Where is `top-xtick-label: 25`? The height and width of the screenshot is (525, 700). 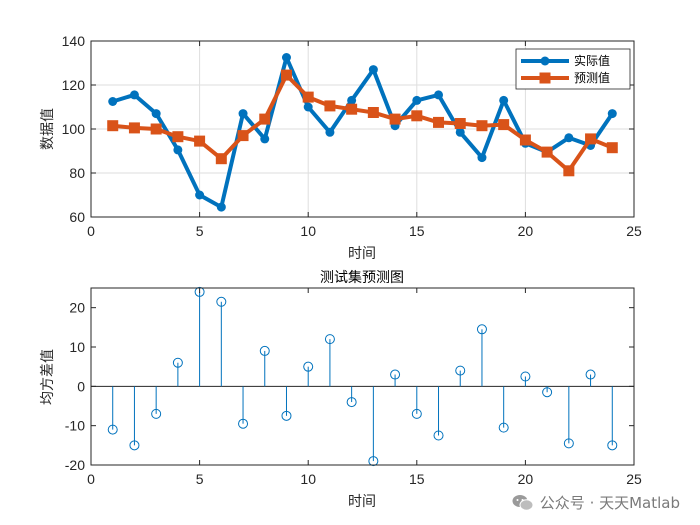 top-xtick-label: 25 is located at coordinates (634, 231).